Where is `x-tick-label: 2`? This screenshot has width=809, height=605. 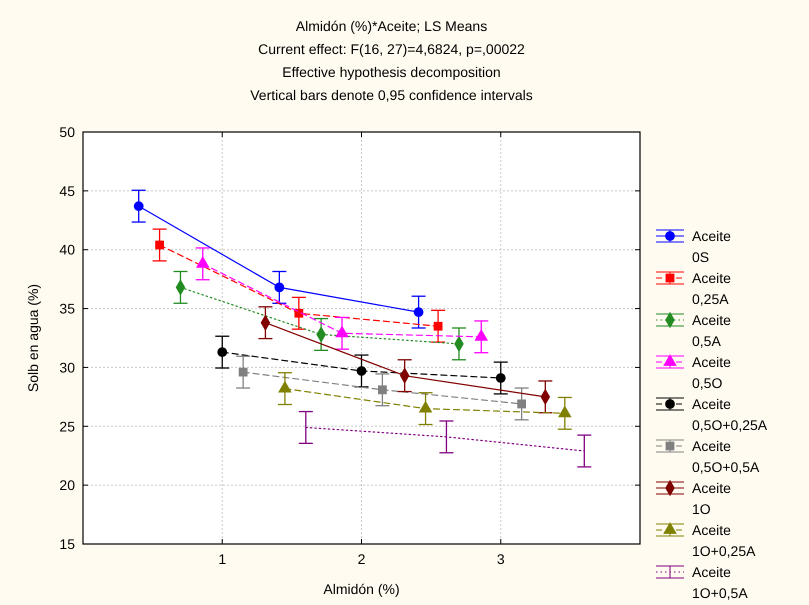 x-tick-label: 2 is located at coordinates (362, 559).